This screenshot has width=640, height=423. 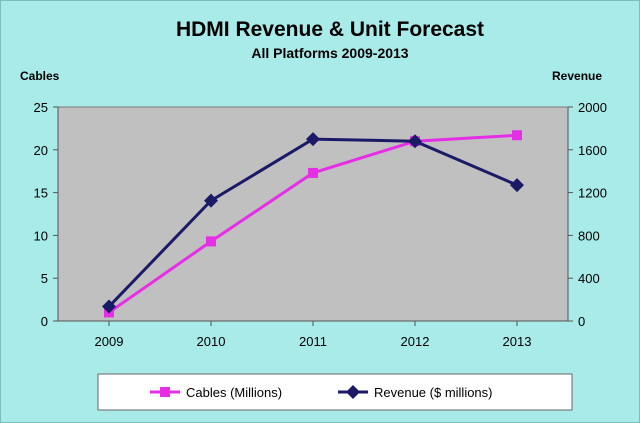 What do you see at coordinates (211, 341) in the screenshot?
I see `x-tick-label: 2010` at bounding box center [211, 341].